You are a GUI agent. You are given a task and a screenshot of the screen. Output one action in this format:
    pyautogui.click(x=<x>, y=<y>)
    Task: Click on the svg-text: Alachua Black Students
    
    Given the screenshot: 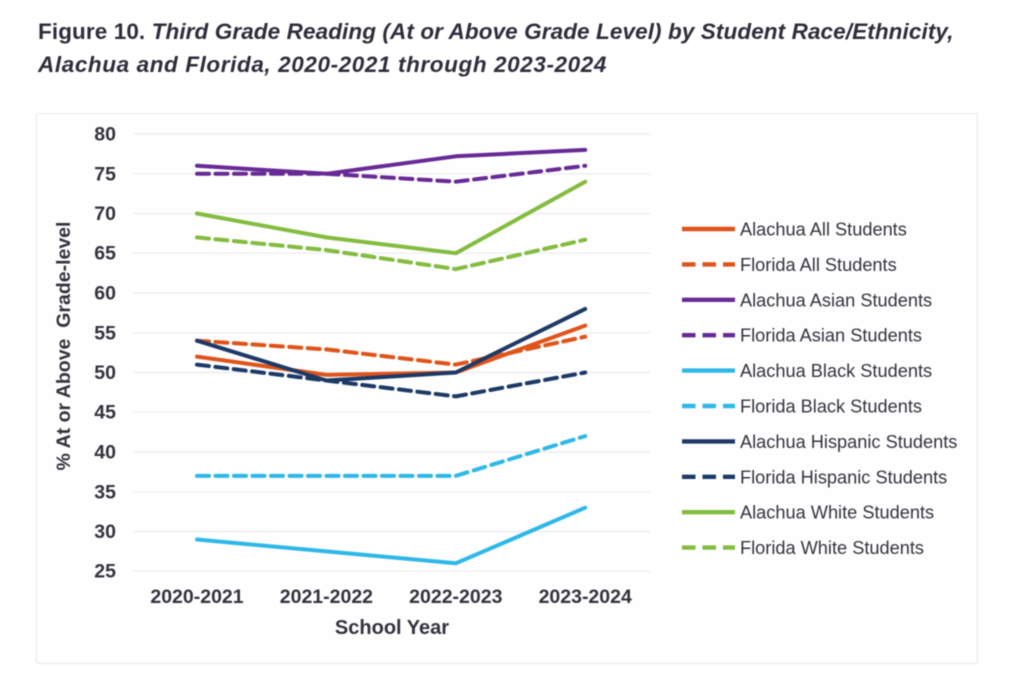 What is the action you would take?
    pyautogui.click(x=836, y=371)
    